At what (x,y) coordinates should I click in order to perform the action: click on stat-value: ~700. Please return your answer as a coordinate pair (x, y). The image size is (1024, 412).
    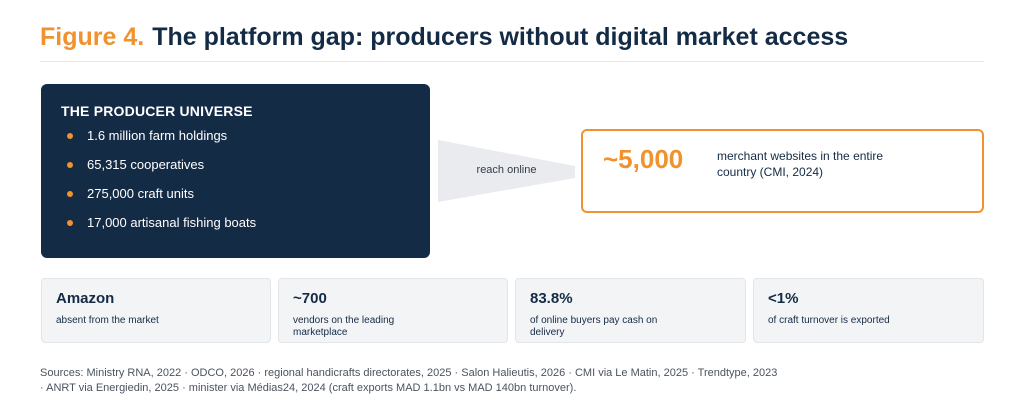
    Looking at the image, I should click on (310, 298).